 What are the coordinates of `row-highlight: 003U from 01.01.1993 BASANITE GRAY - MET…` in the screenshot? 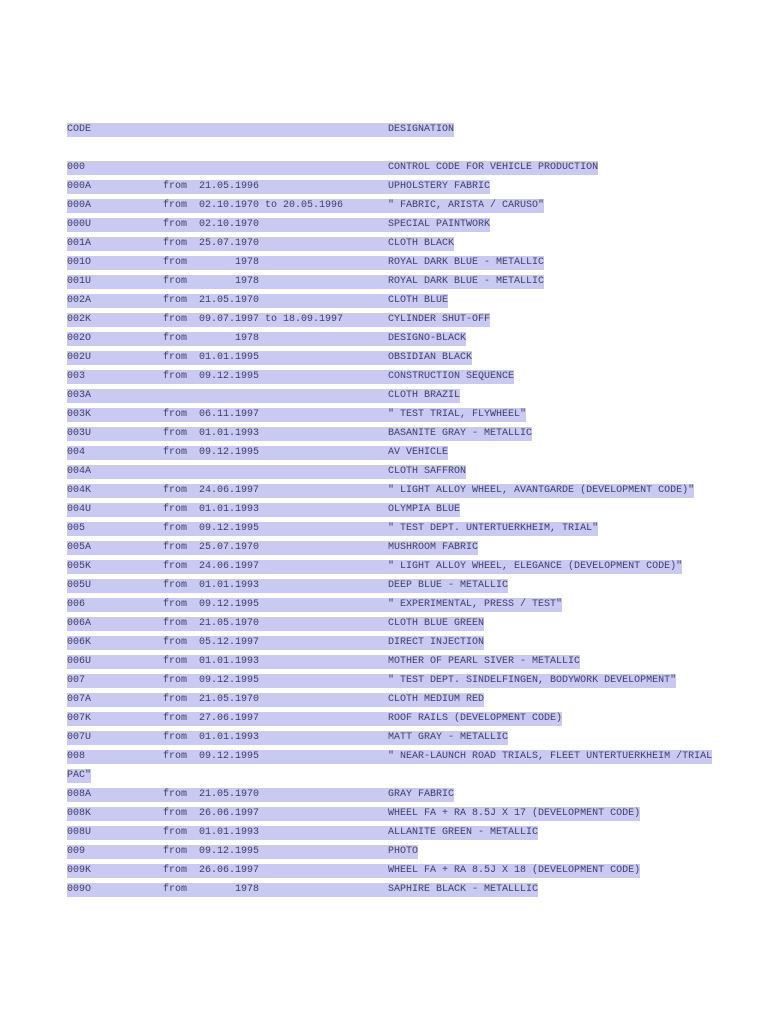 It's located at (300, 433).